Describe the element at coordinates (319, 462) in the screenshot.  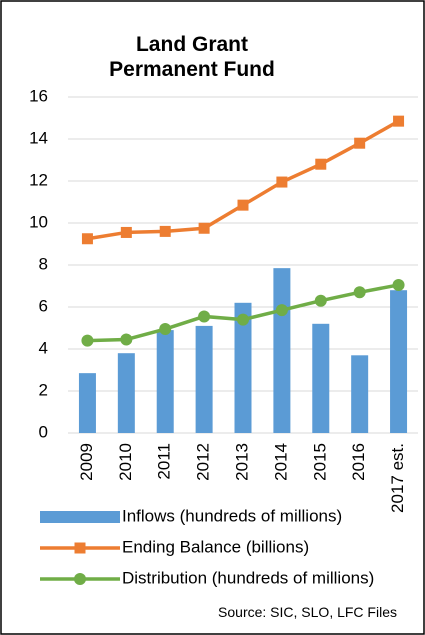
I see `x-tick-label: 2015` at that location.